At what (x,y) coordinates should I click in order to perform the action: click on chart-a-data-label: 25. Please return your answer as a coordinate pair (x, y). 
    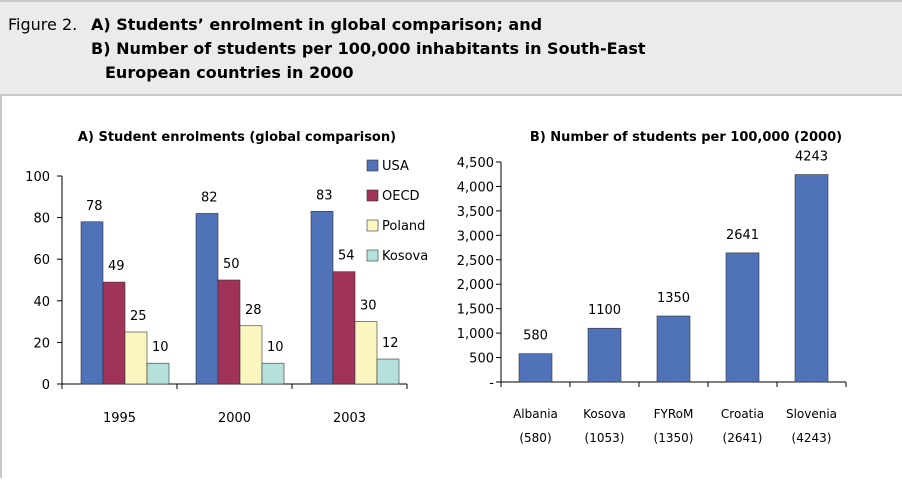
    Looking at the image, I should click on (138, 316).